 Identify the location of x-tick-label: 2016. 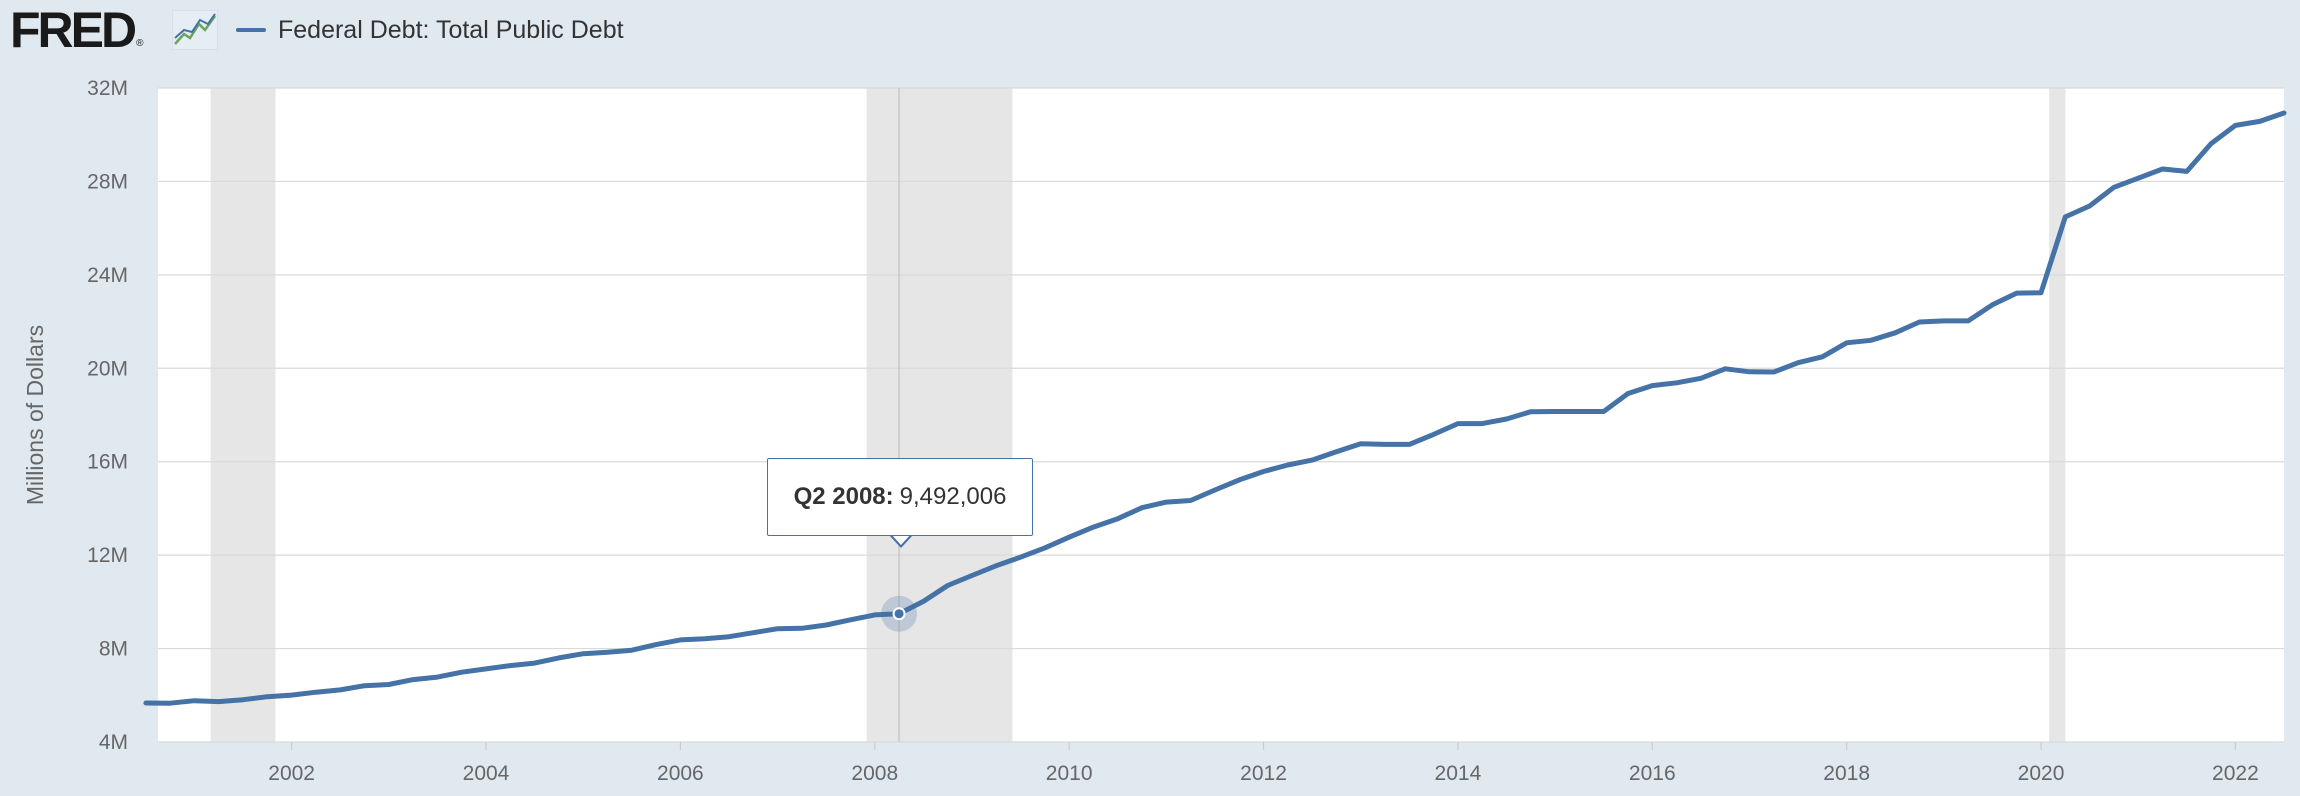
(1652, 773).